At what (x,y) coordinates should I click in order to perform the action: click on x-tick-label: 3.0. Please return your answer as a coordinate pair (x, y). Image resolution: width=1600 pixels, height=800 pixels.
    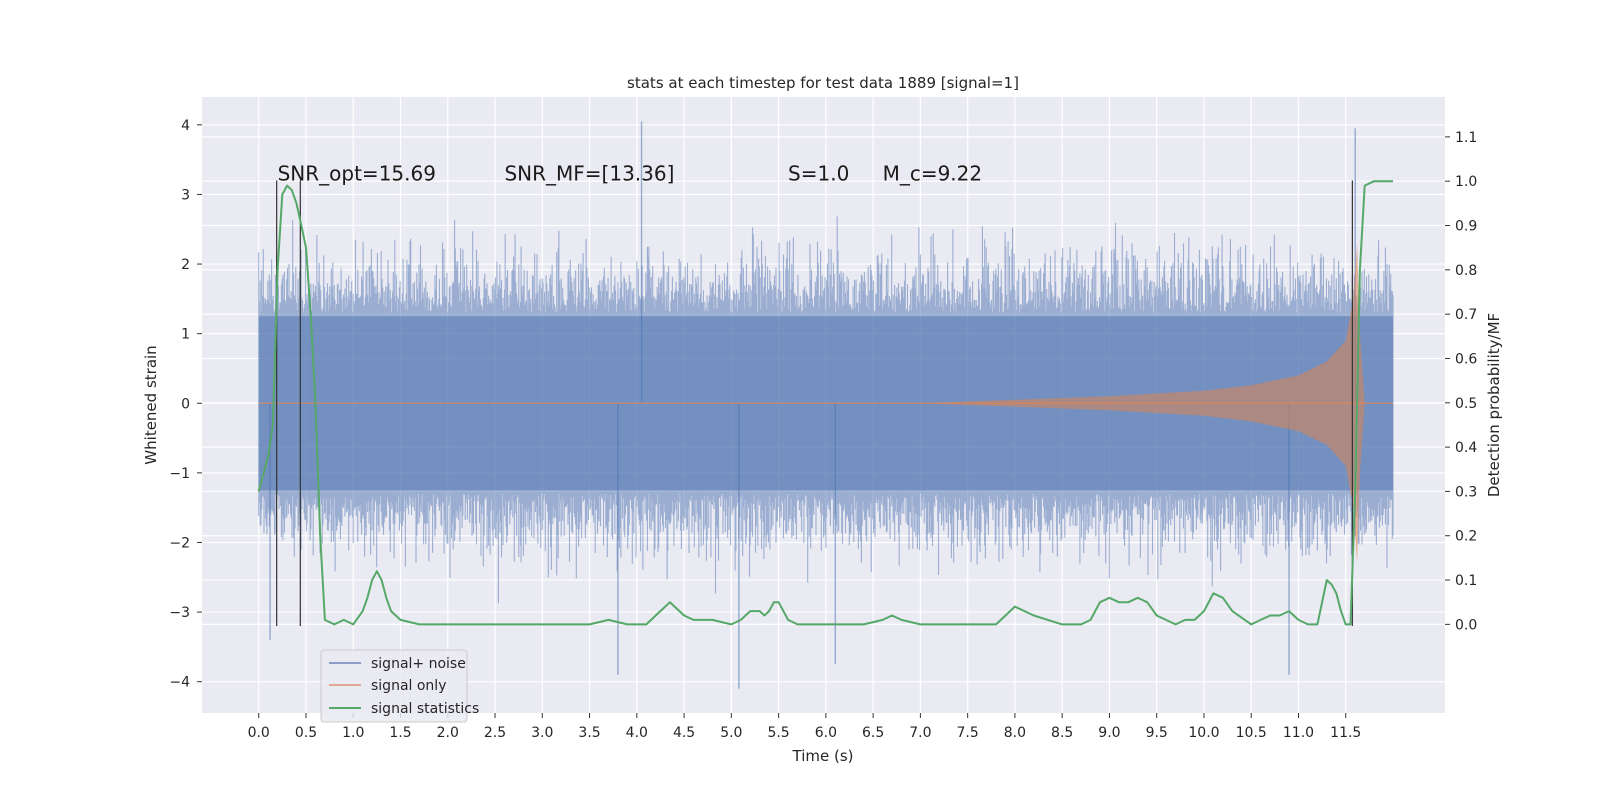
    Looking at the image, I should click on (542, 733).